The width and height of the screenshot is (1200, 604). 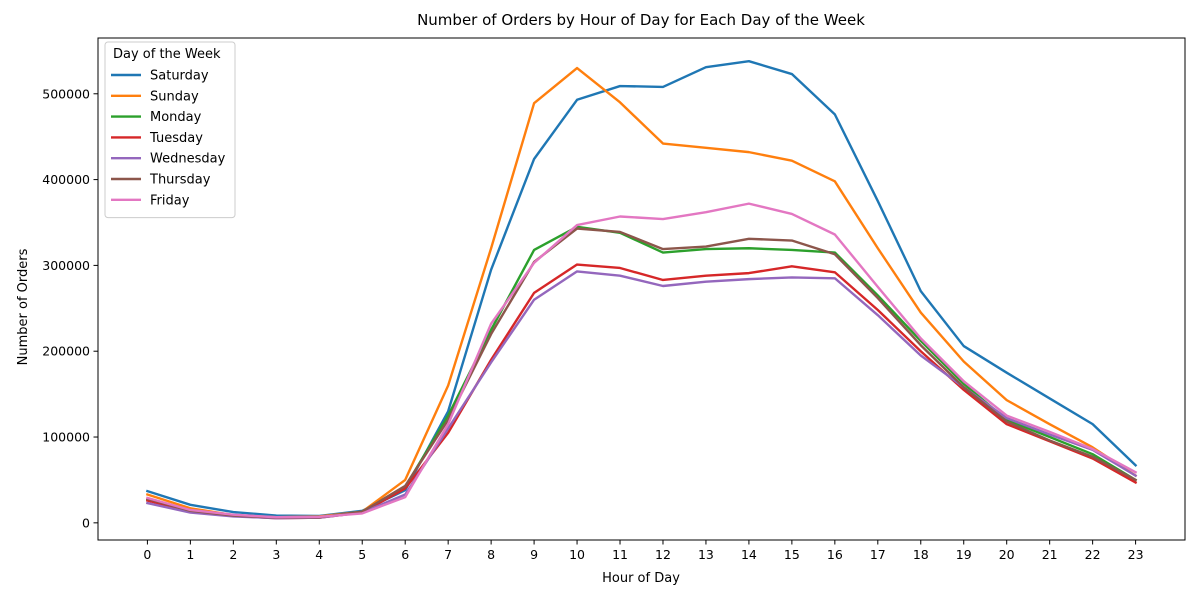 I want to click on legend-box, so click(x=170, y=130).